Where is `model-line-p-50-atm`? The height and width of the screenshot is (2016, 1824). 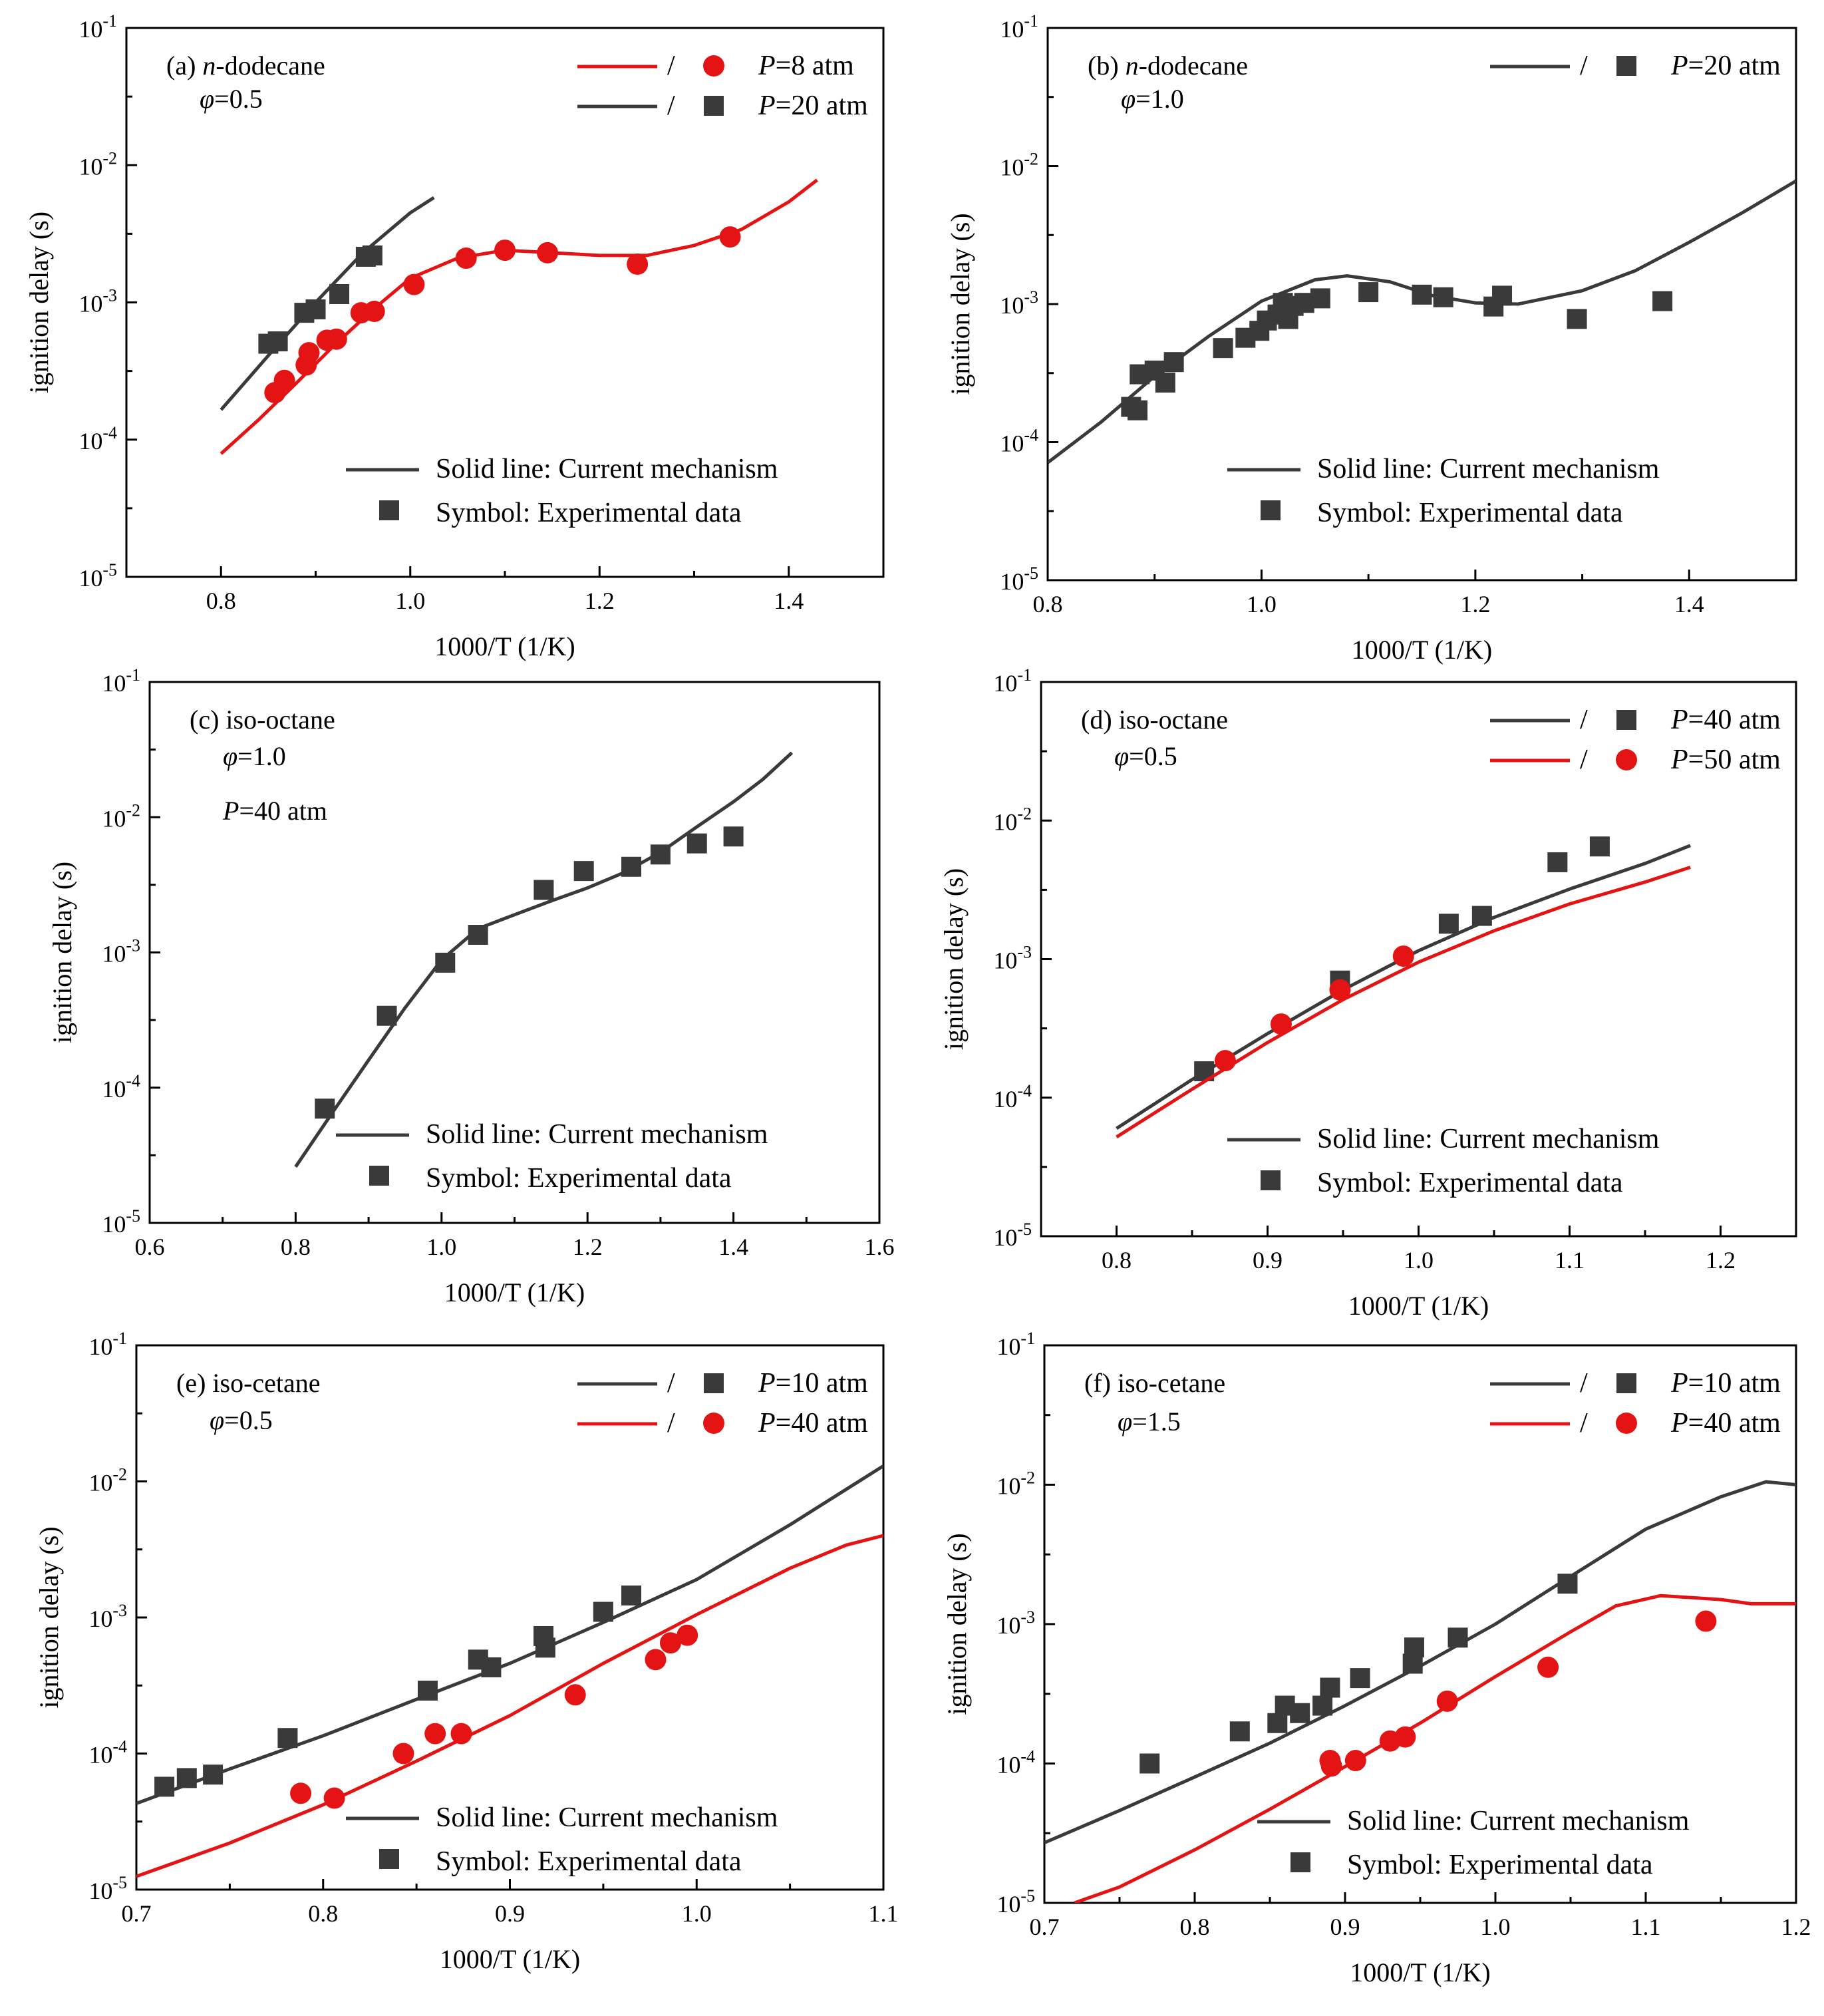
model-line-p-50-atm is located at coordinates (1403, 1003).